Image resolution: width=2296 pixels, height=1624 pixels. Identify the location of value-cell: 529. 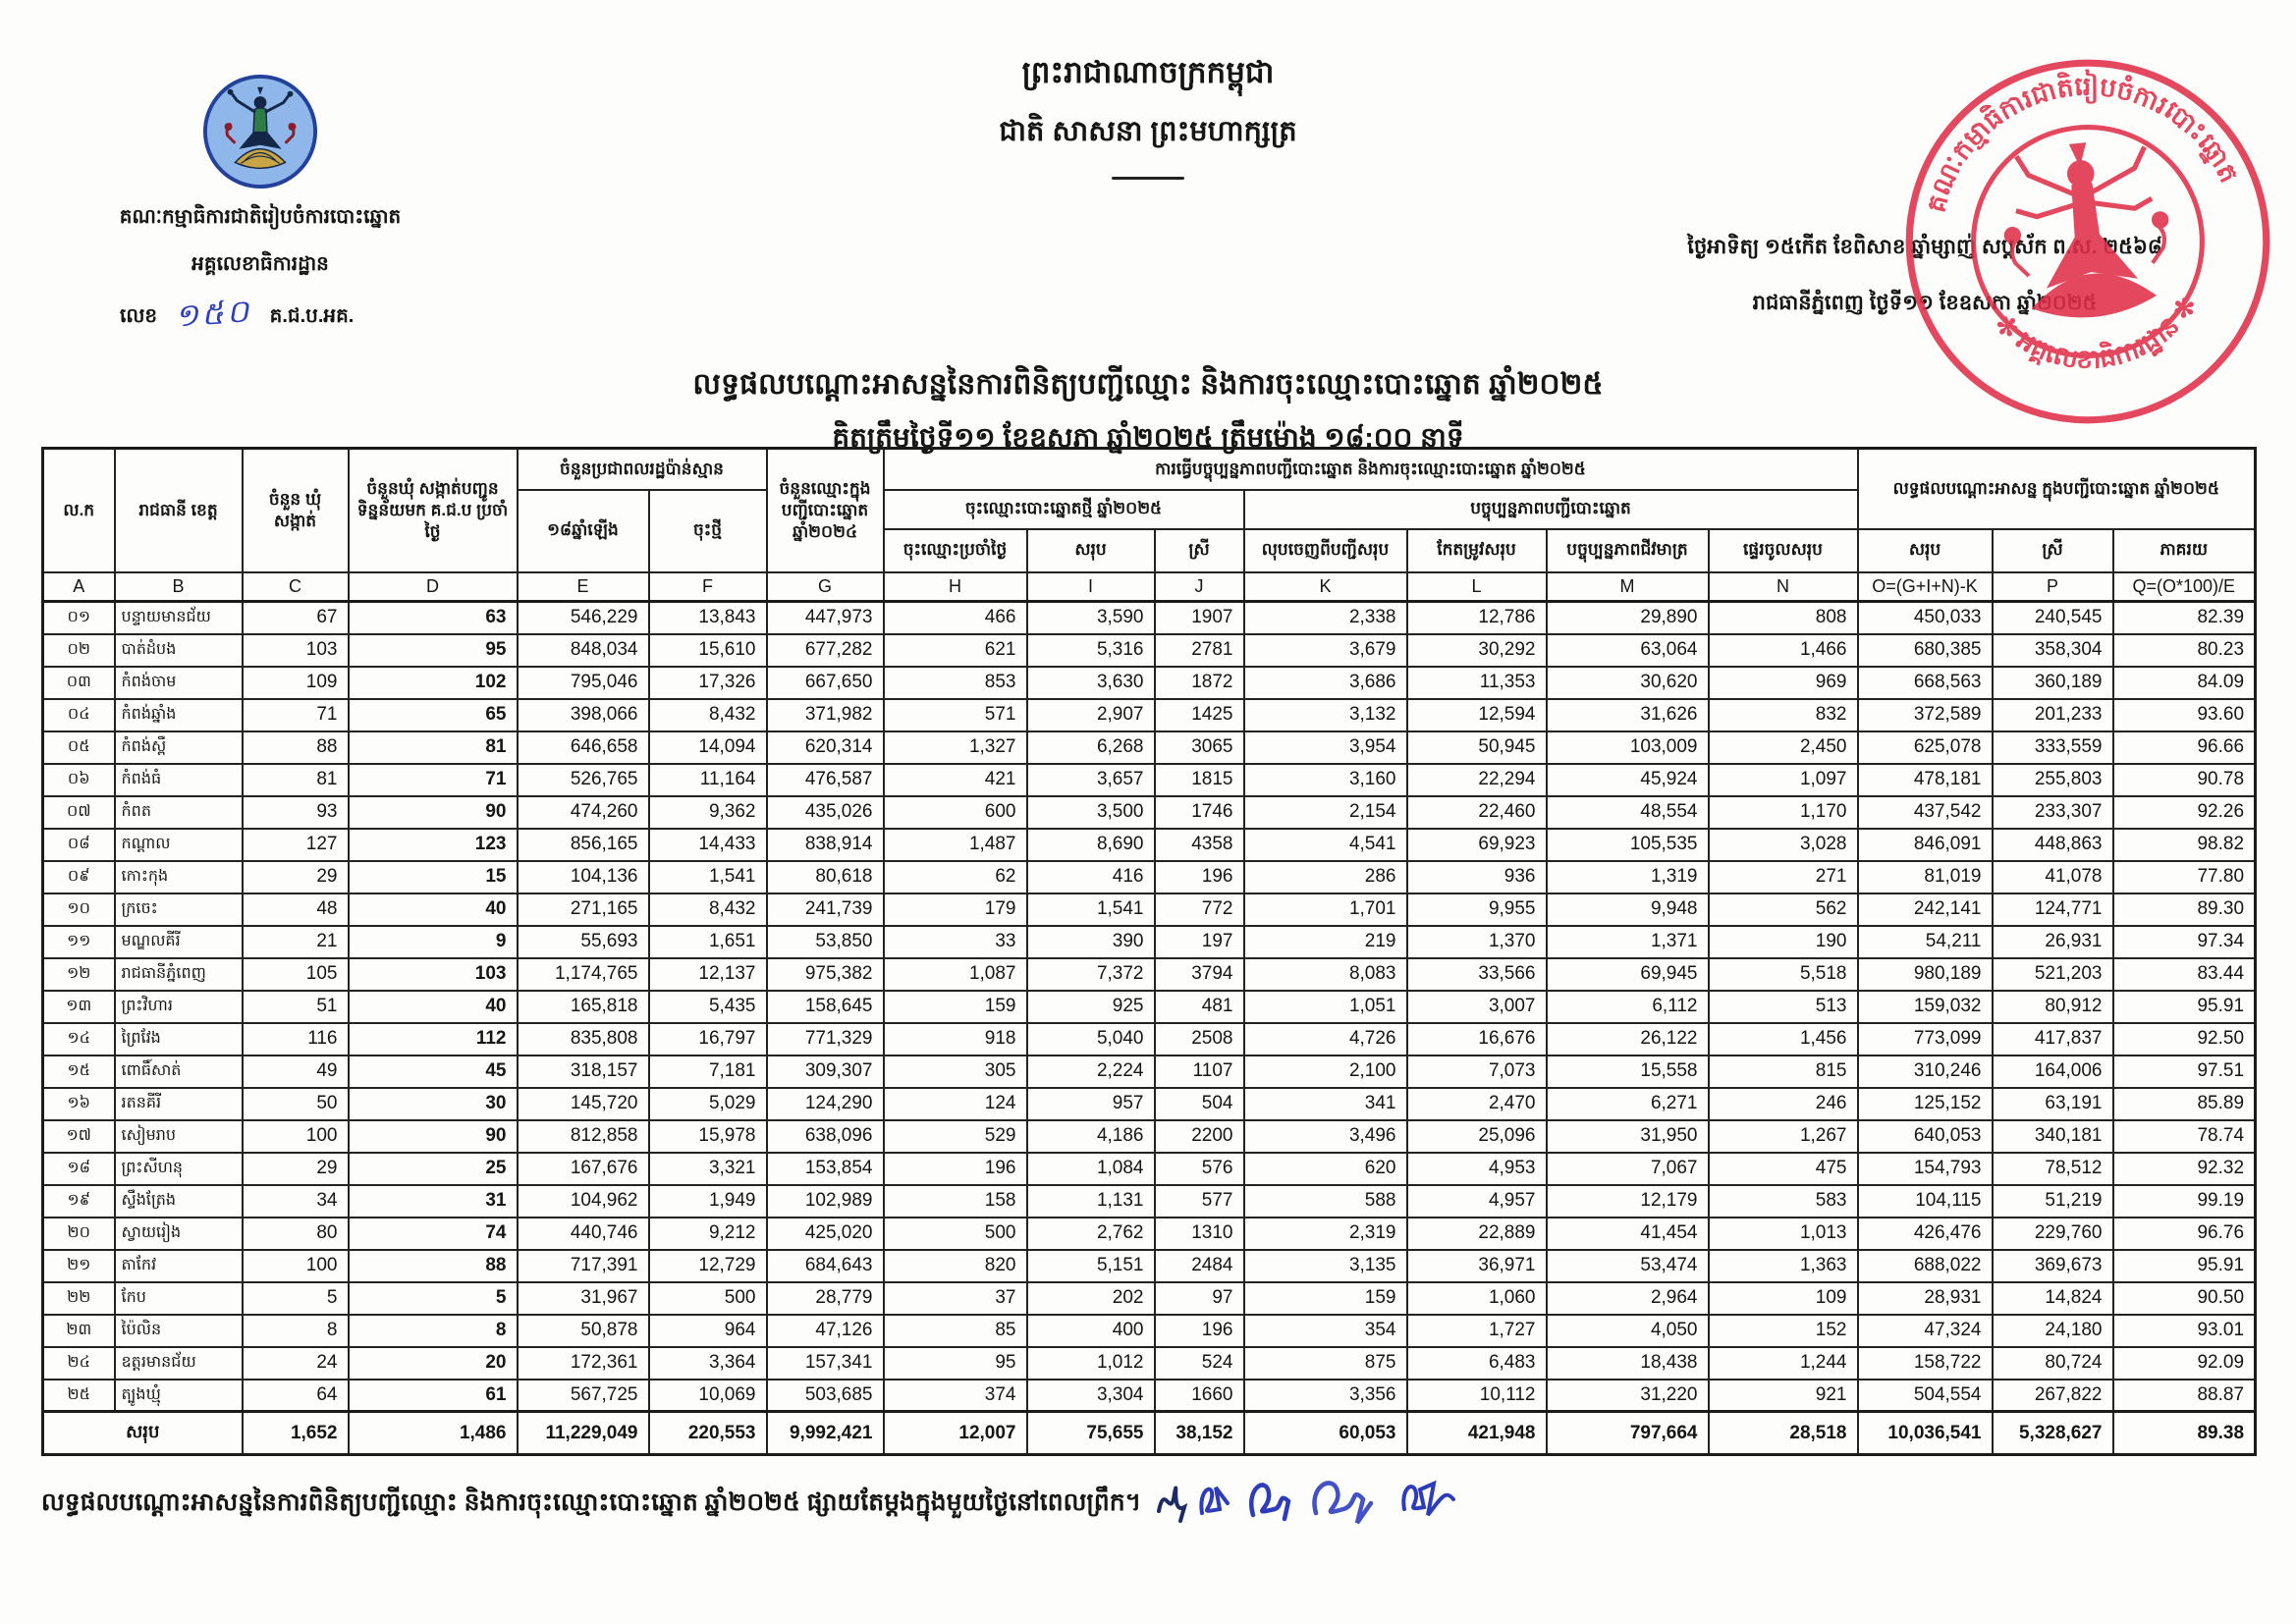
(955, 1136).